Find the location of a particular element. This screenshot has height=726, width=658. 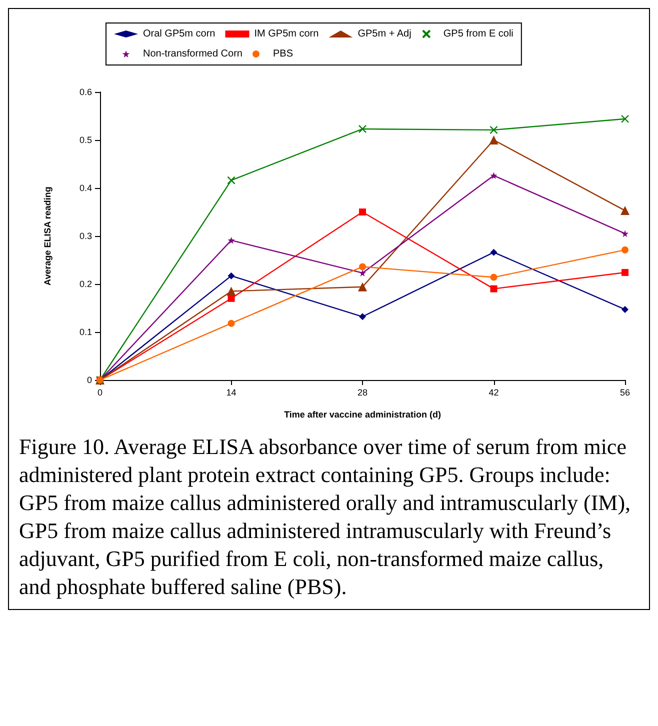

legend-label: GP5 from E coli is located at coordinates (478, 34).